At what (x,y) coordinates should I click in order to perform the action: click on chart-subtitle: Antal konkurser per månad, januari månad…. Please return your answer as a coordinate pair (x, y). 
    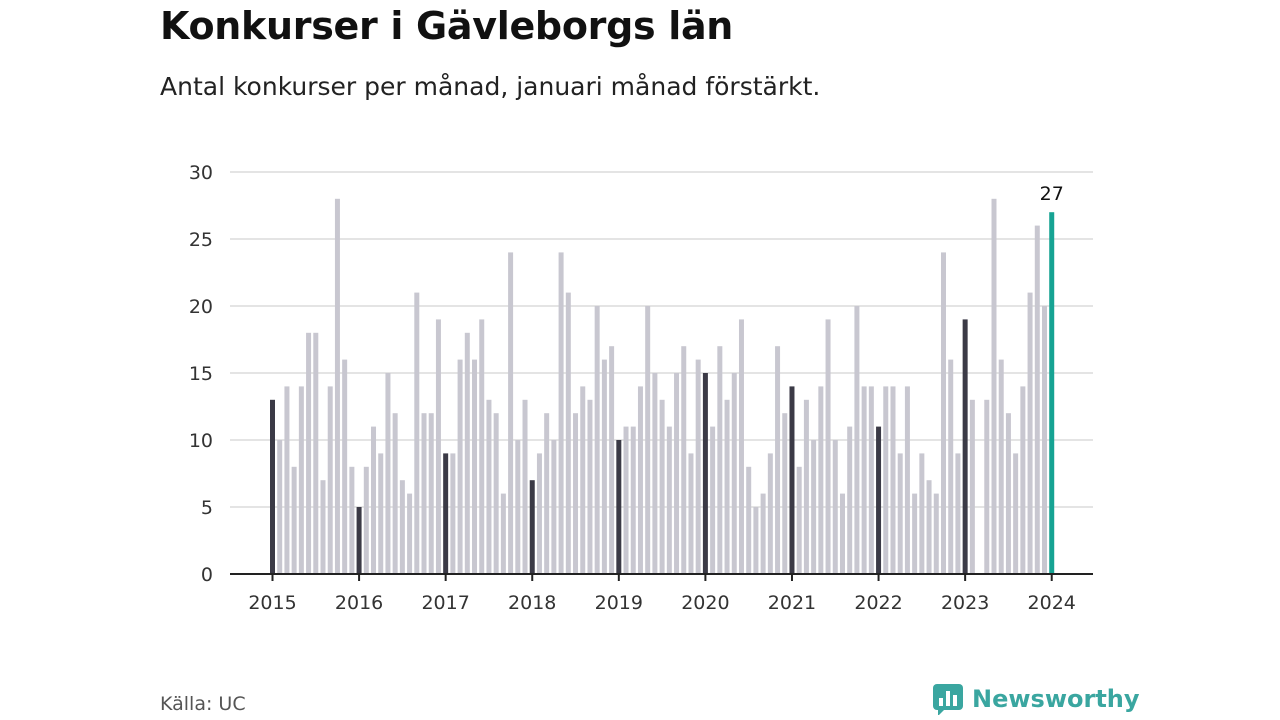
    Looking at the image, I should click on (490, 86).